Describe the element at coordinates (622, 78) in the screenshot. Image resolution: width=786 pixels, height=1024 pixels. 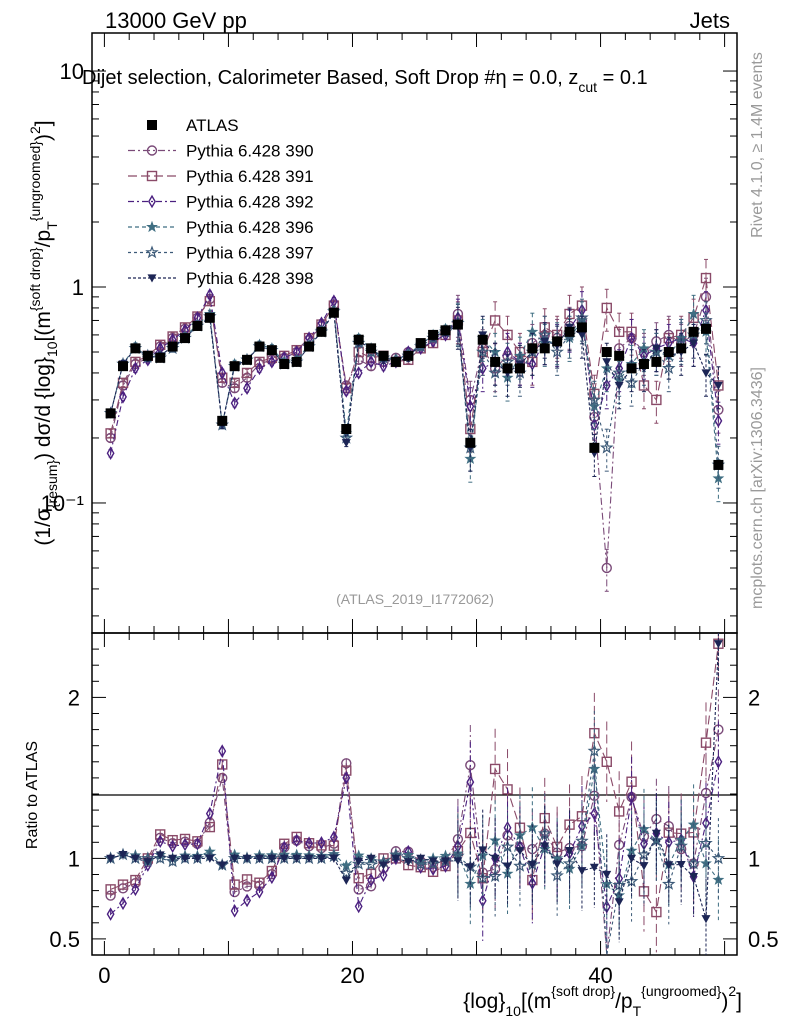
I see `plot-title-tail: = 0.1` at that location.